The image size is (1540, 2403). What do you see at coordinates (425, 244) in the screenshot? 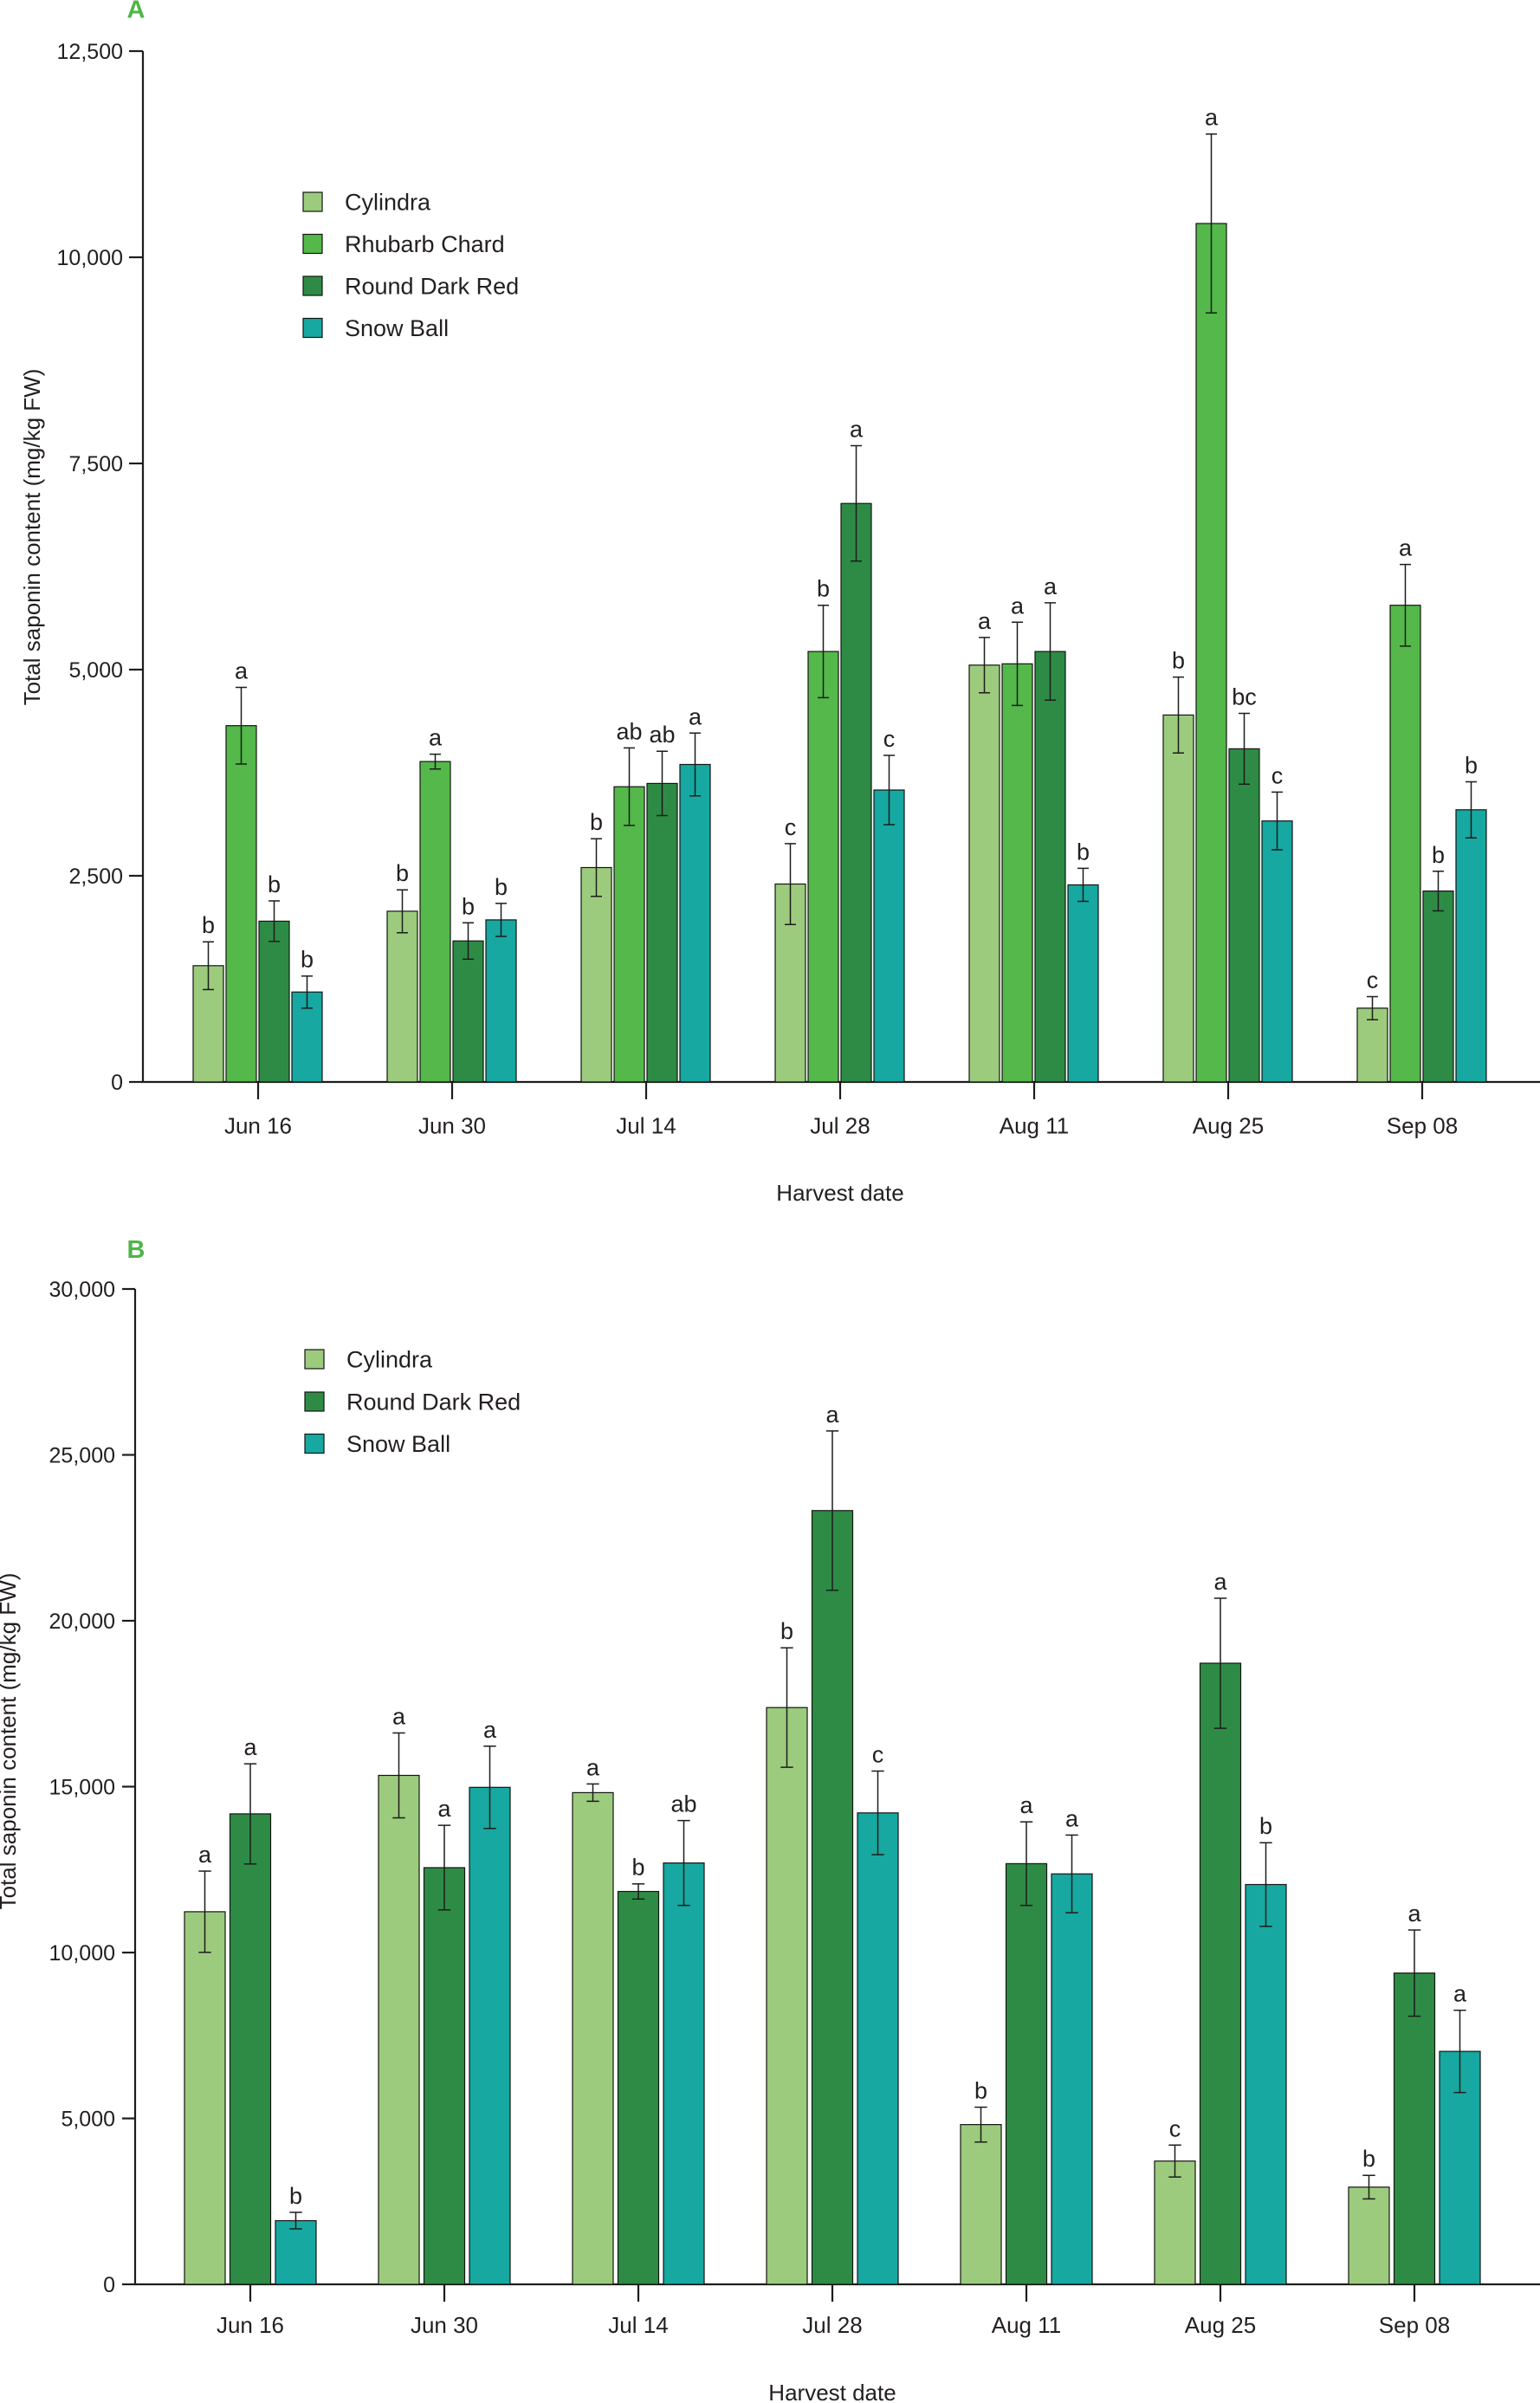
I see `svg-text: Rhubarb Chard` at bounding box center [425, 244].